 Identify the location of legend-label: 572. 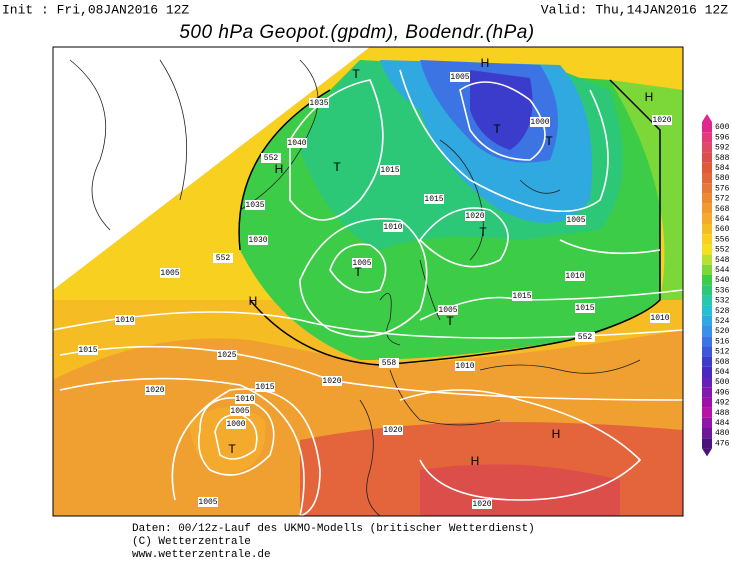
(722, 199).